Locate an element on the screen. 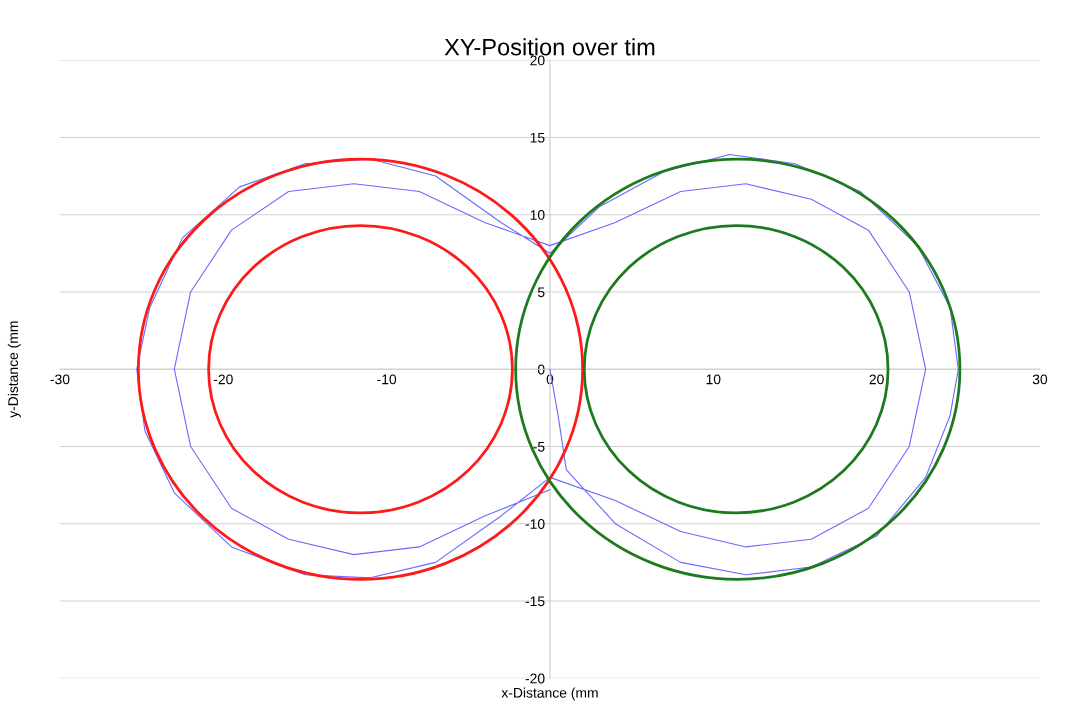 This screenshot has height=708, width=1071. y-axis-title: y-Distance (mm is located at coordinates (14, 369).